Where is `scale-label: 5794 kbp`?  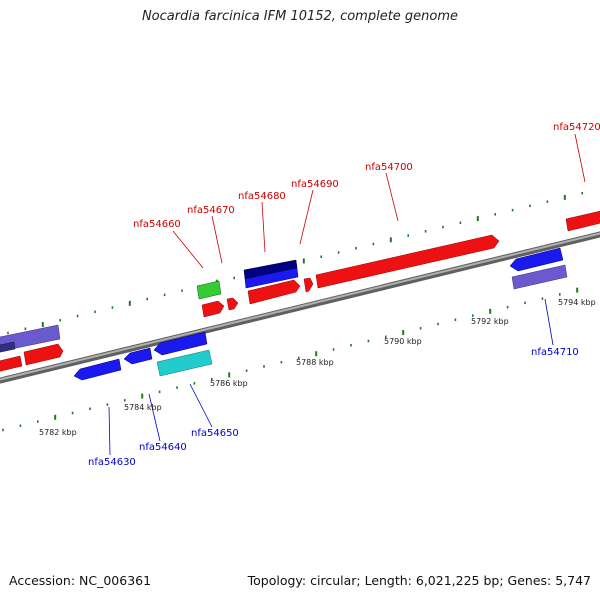 scale-label: 5794 kbp is located at coordinates (577, 302).